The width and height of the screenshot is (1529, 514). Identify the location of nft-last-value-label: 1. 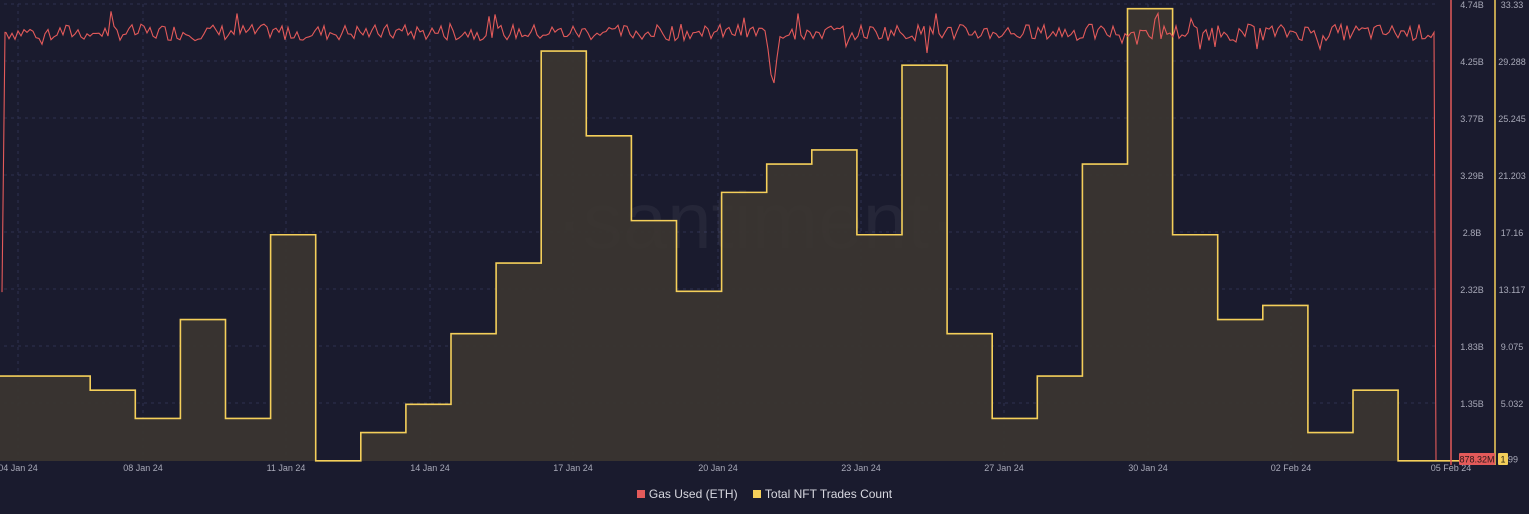
(1502, 460).